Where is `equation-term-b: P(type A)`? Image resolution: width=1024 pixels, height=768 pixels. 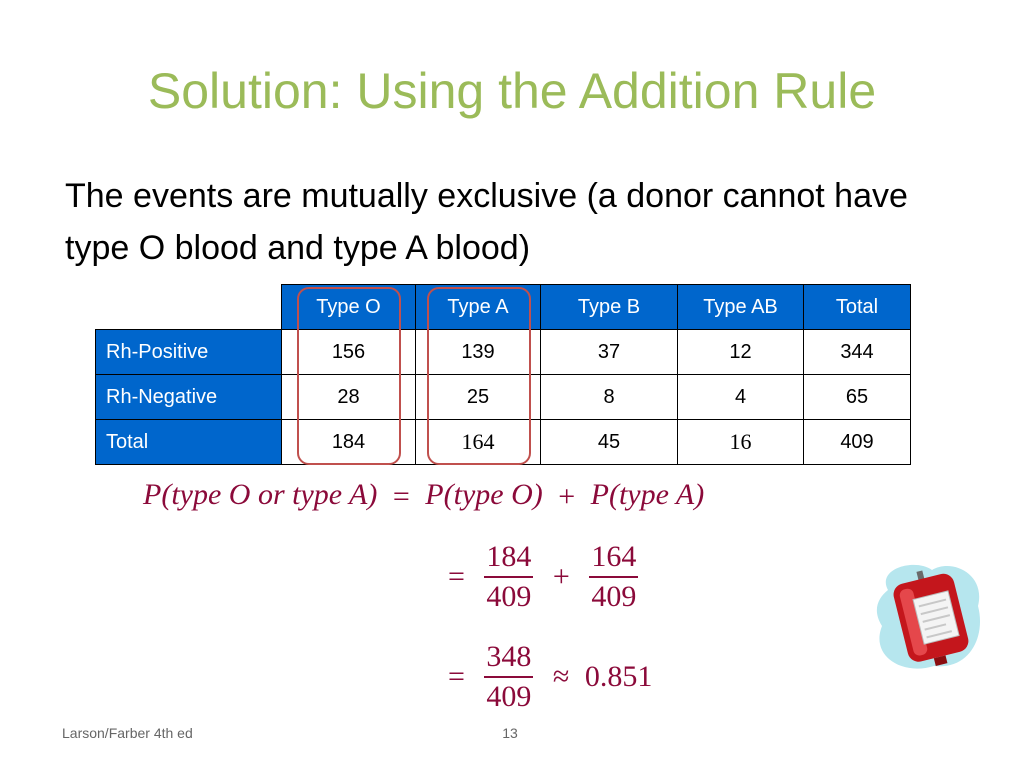
equation-term-b: P(type A) is located at coordinates (647, 494).